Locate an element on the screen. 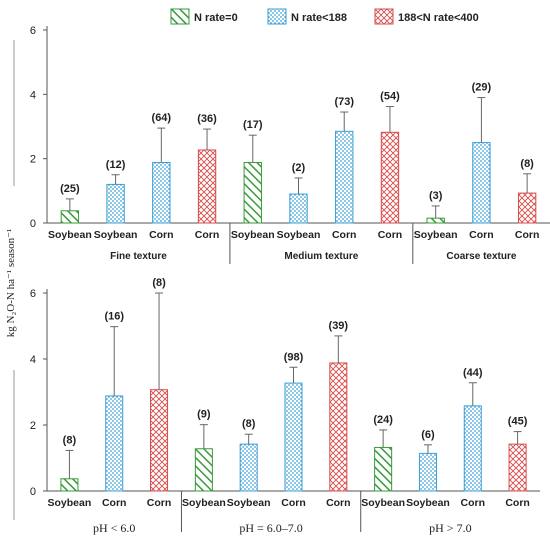 The image size is (550, 542). group-label: pH < 6.0 is located at coordinates (114, 528).